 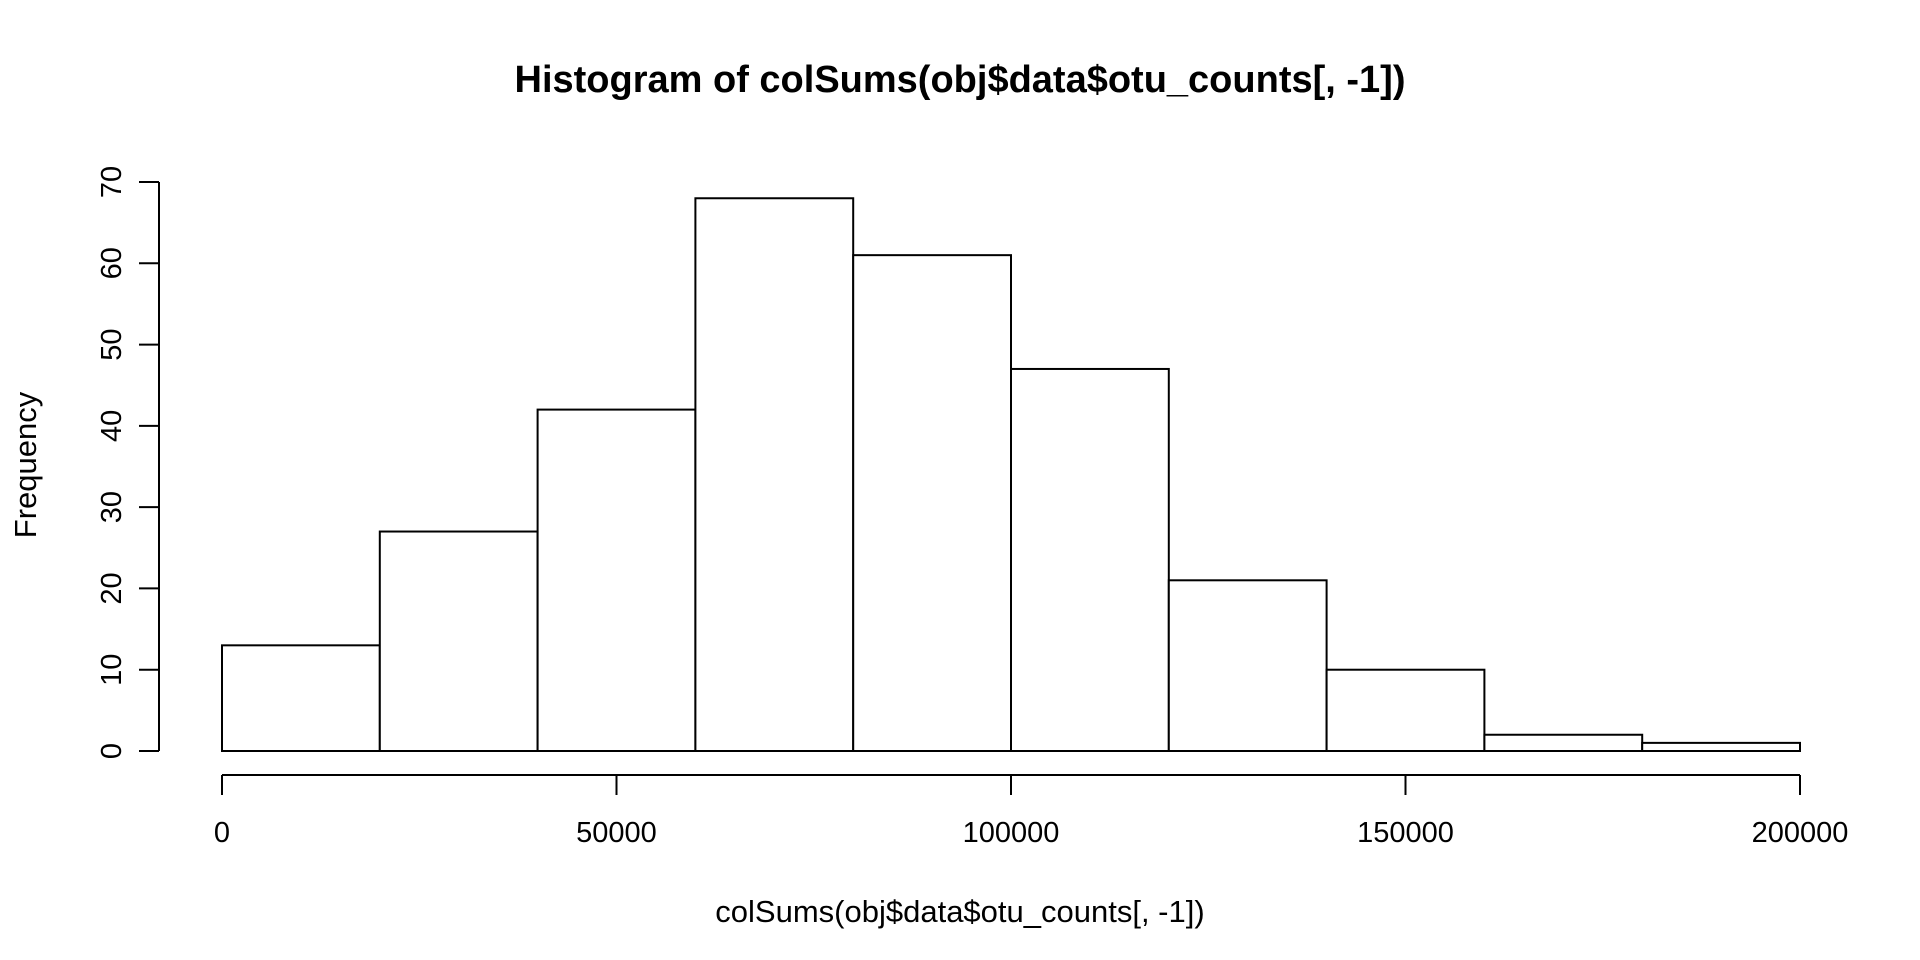 I want to click on y-axis-label: Frequency, so click(x=25, y=464).